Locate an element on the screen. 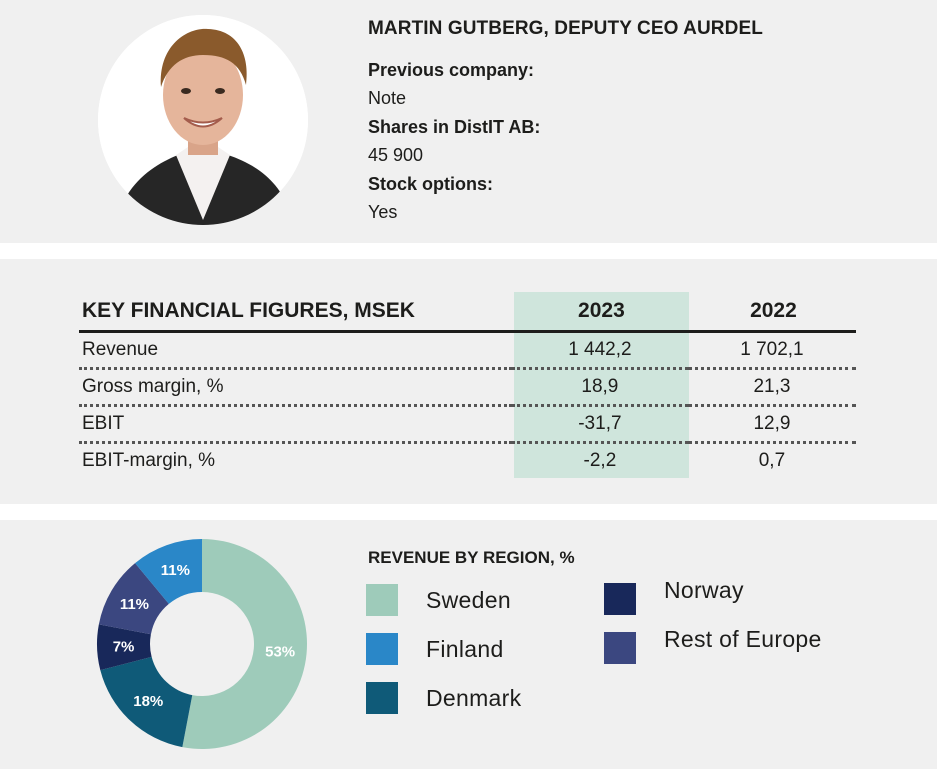 The width and height of the screenshot is (937, 769). table-header-row: KEY FINANCIAL FIGURES, MSEK 2023 2022 is located at coordinates (467, 312).